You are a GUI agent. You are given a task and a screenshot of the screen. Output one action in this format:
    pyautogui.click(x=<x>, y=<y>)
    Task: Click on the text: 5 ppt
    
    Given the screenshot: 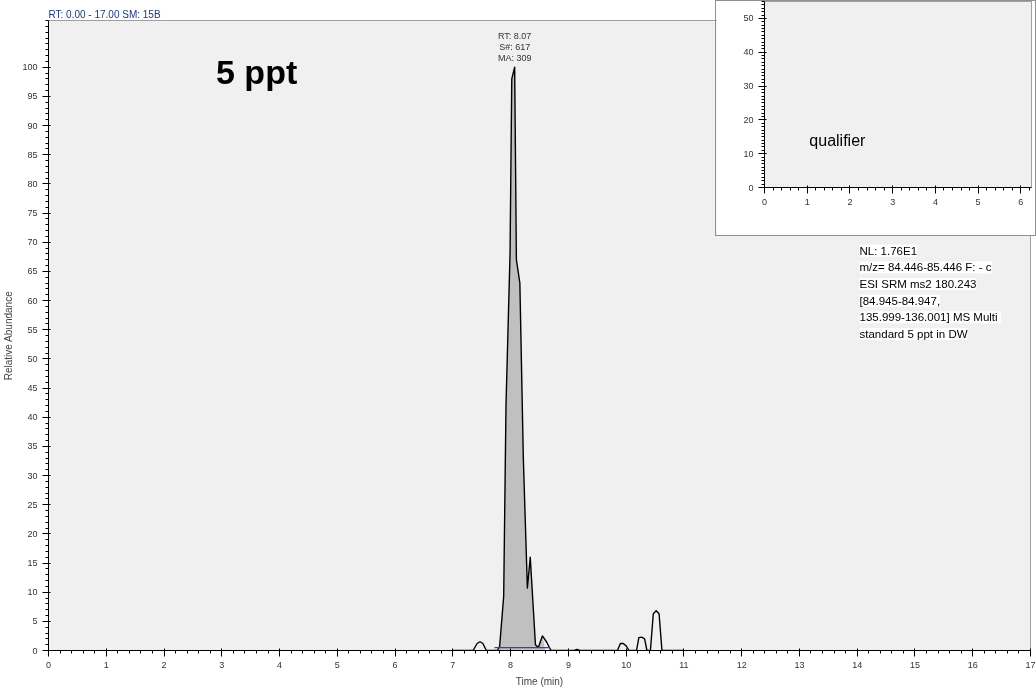 What is the action you would take?
    pyautogui.click(x=257, y=71)
    